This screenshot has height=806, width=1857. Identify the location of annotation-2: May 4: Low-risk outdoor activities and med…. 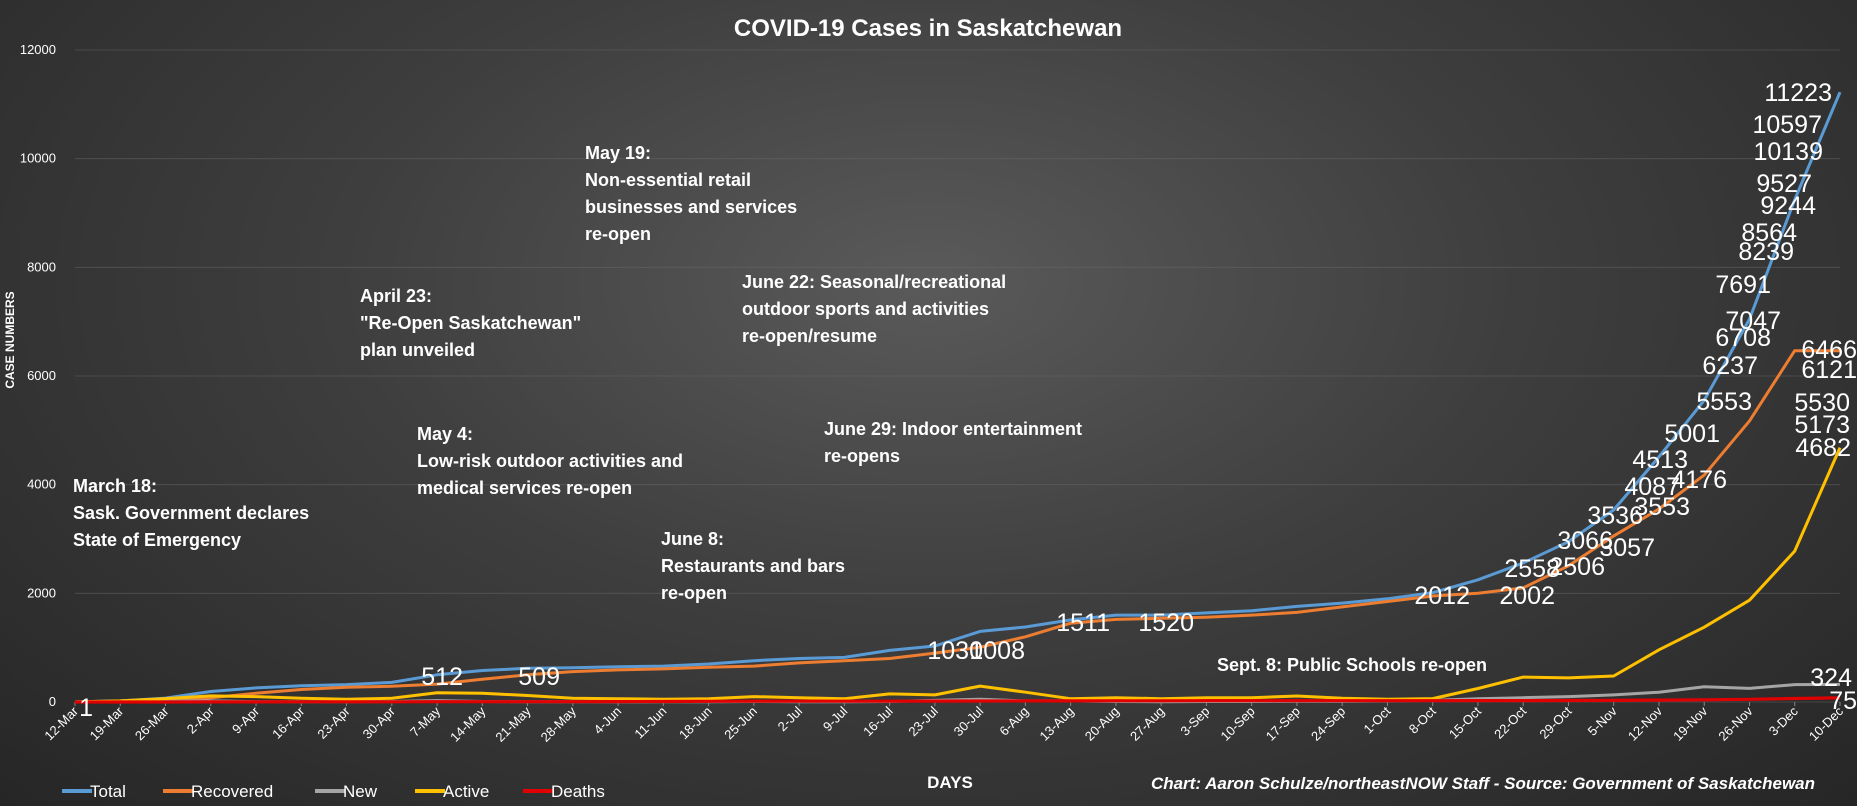
(550, 461).